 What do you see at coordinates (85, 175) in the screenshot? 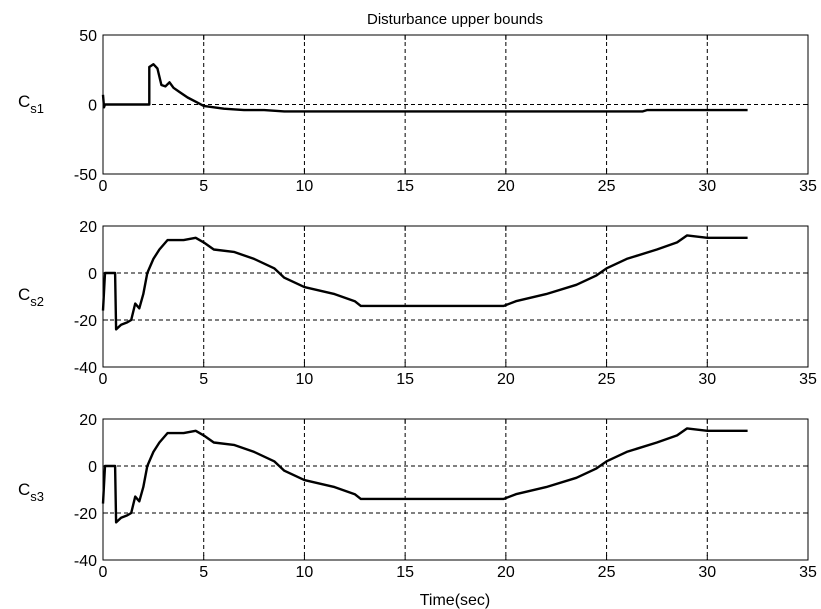
I see `y-tick-label: -50` at bounding box center [85, 175].